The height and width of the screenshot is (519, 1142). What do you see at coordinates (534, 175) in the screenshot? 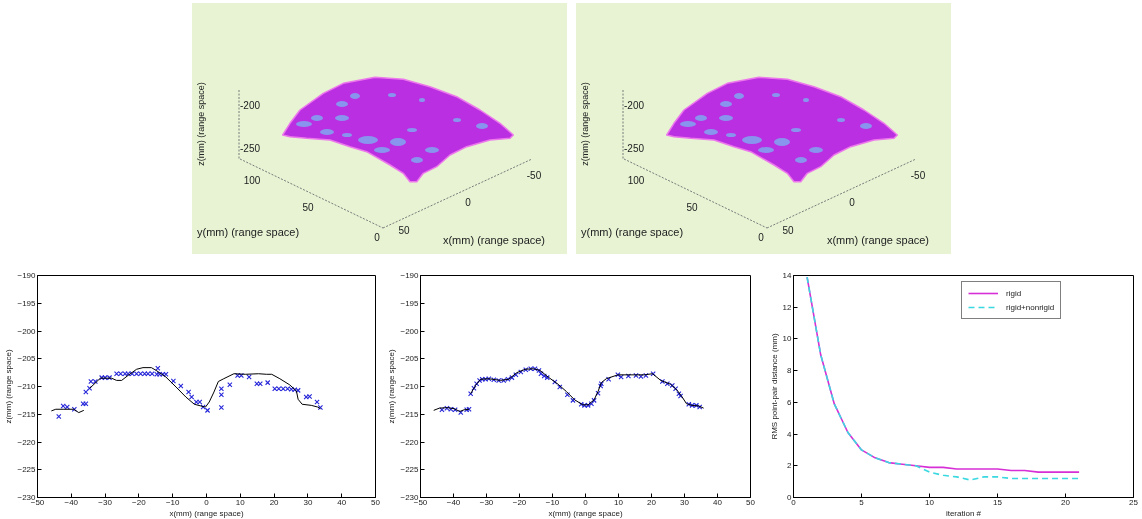
I see `text: -50` at bounding box center [534, 175].